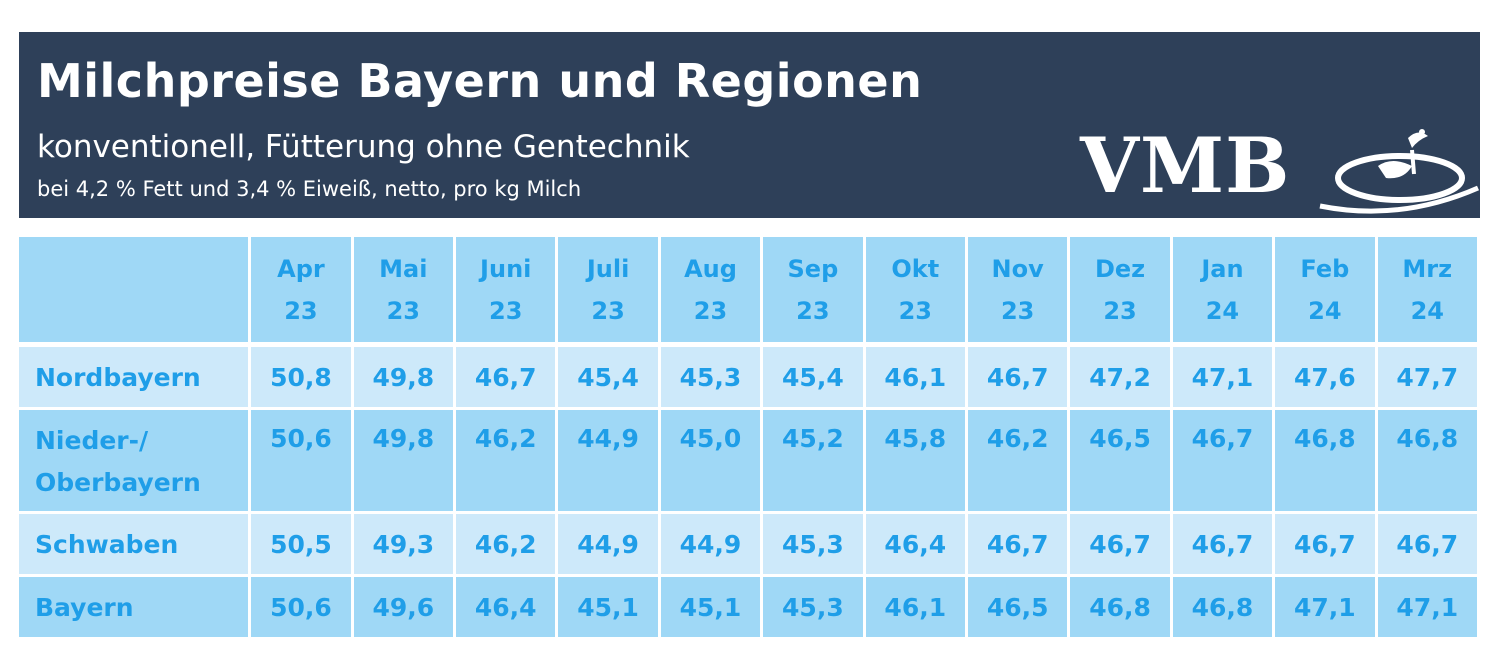  Describe the element at coordinates (1017, 268) in the screenshot. I see `column-header-month: Nov` at that location.